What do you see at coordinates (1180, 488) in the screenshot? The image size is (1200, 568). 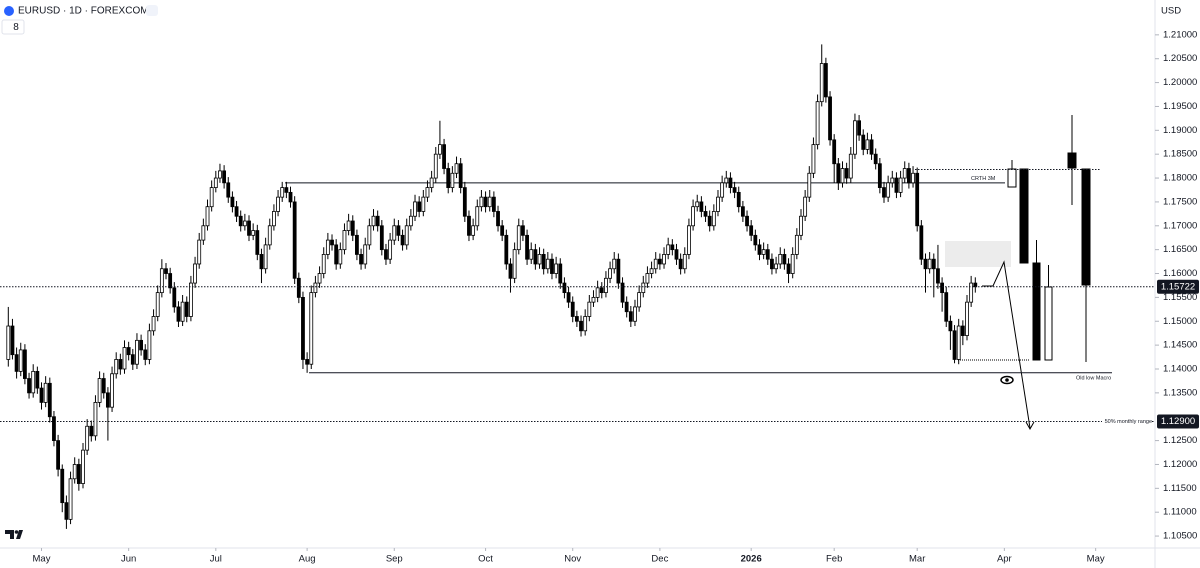 I see `y-tick-label: 1.11500` at bounding box center [1180, 488].